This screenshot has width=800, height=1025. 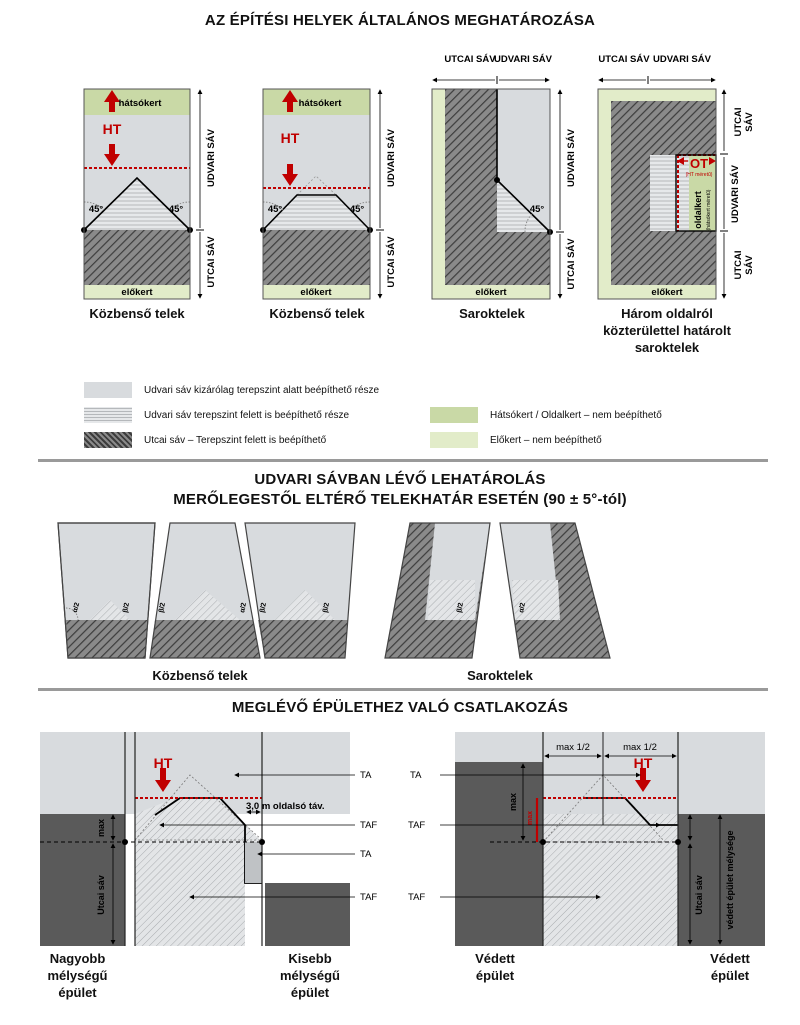 What do you see at coordinates (197, 839) in the screenshot?
I see `left-join-diagram` at bounding box center [197, 839].